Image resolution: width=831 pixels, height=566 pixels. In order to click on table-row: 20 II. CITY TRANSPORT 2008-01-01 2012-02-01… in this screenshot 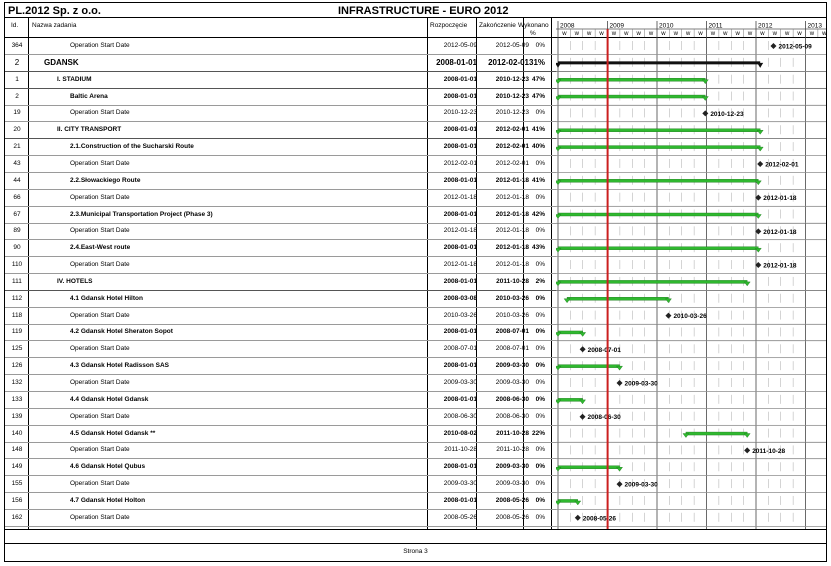, I will do `click(415, 131)`.